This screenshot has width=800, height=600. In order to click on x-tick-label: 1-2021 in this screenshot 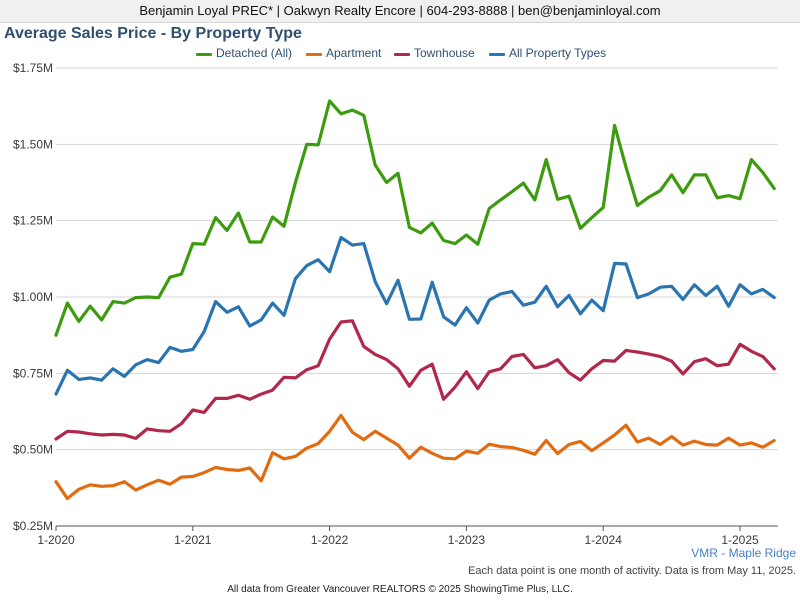, I will do `click(193, 540)`.